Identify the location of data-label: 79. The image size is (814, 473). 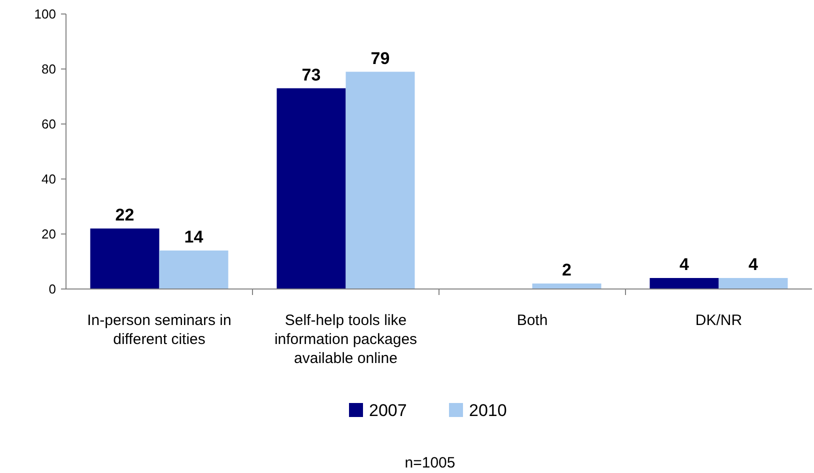
(380, 58).